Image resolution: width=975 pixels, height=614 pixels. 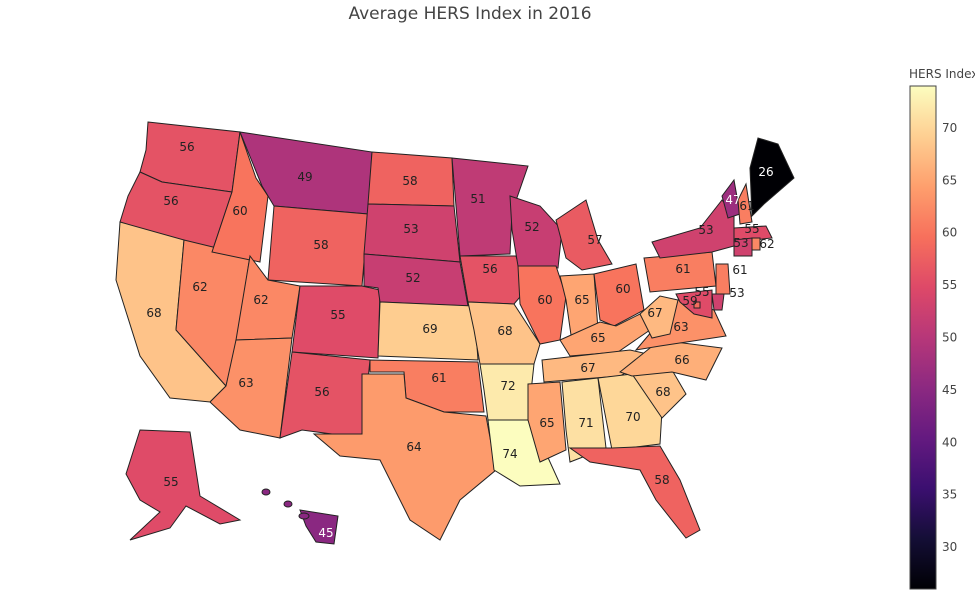 I want to click on colorbar-gradient, so click(x=923, y=337).